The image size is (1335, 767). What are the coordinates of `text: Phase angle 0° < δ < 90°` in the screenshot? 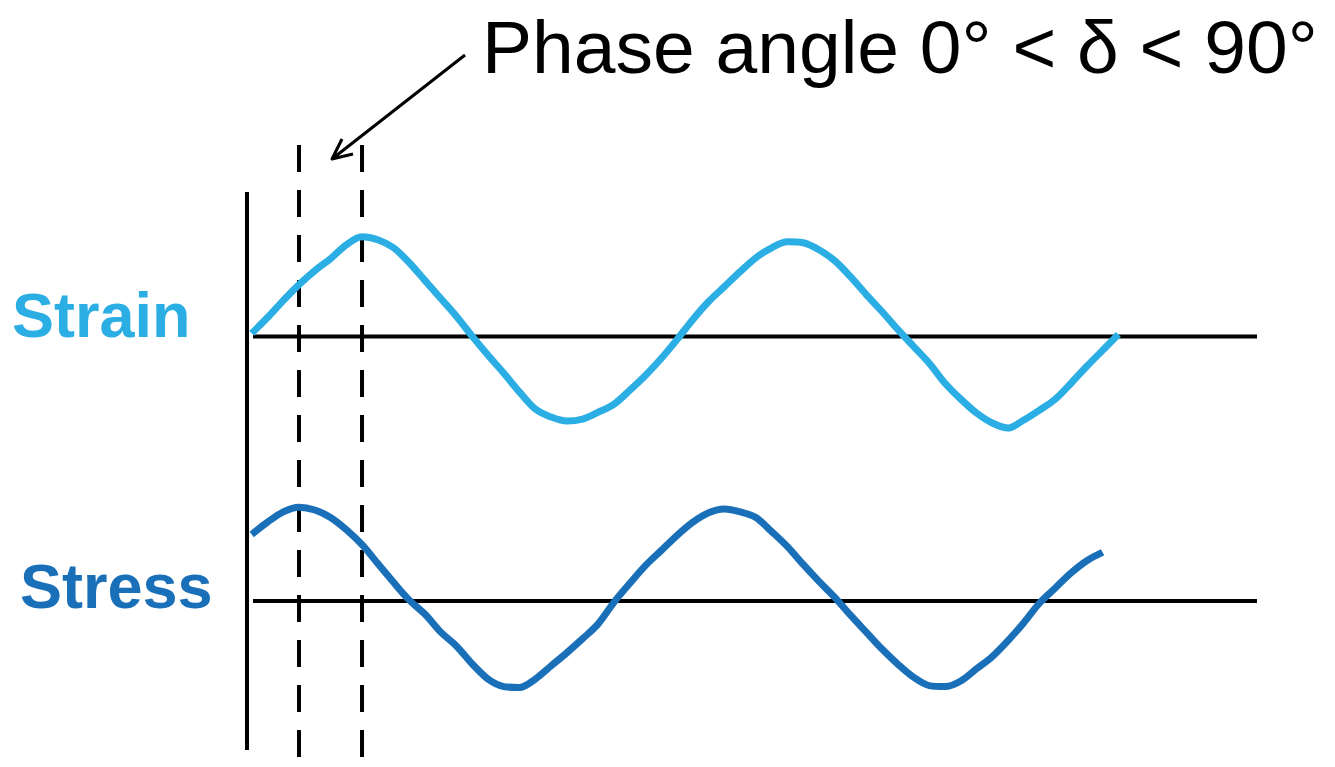 It's located at (900, 47).